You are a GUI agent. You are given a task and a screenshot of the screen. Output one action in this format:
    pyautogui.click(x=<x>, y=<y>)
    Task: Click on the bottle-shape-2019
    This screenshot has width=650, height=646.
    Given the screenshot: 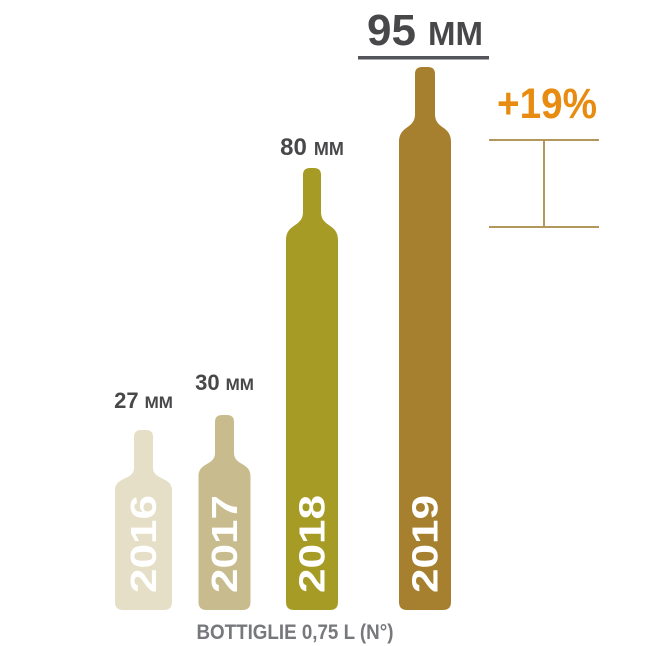 What is the action you would take?
    pyautogui.click(x=425, y=338)
    